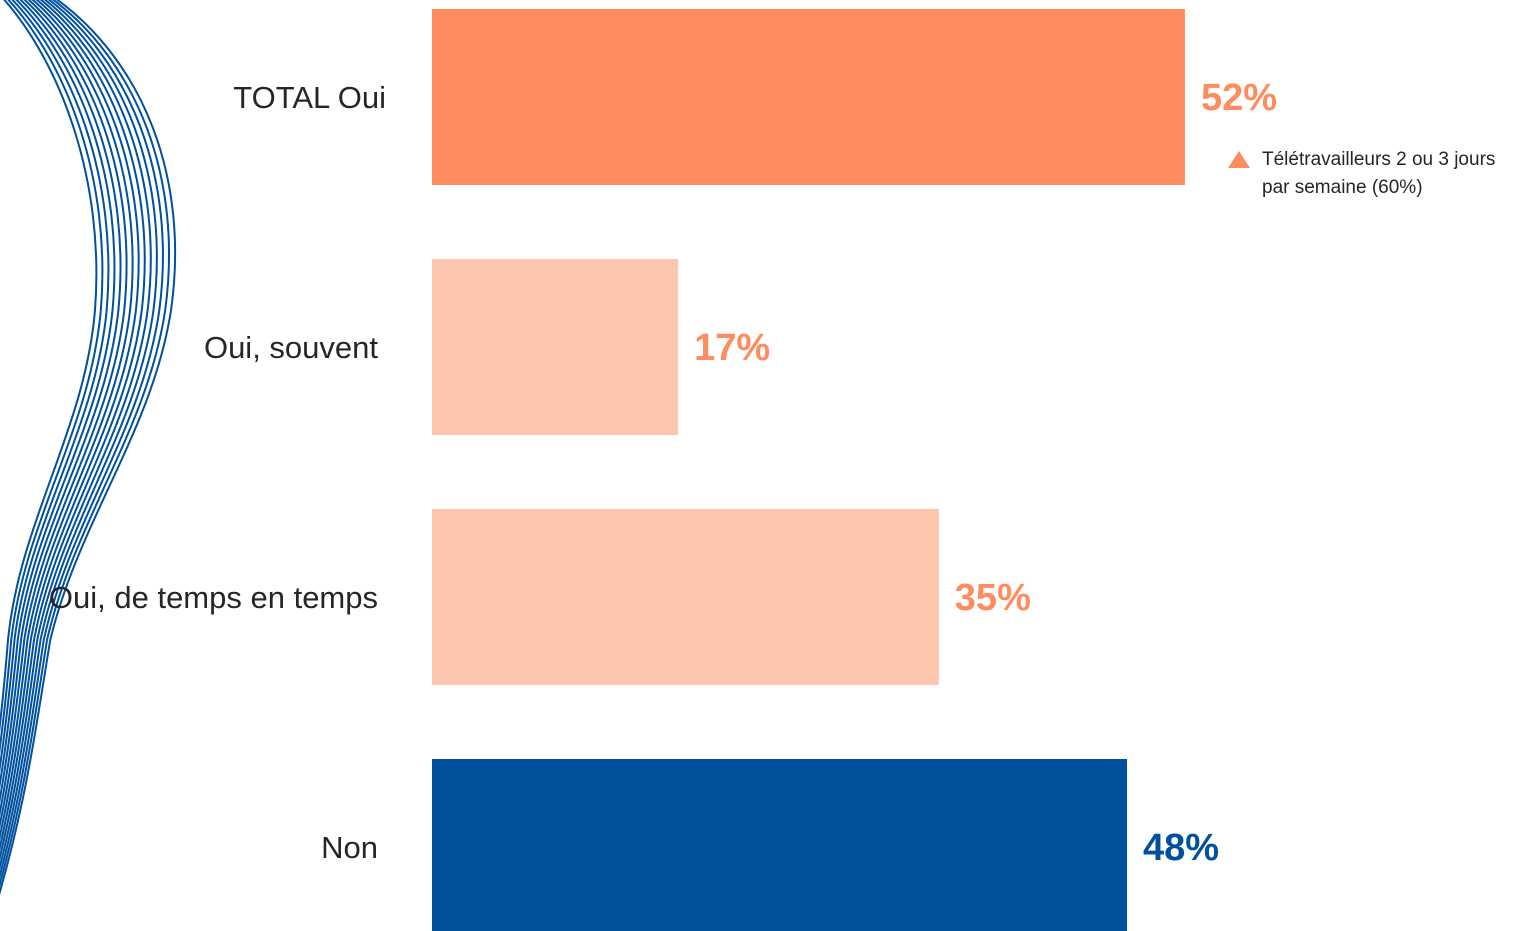 Image resolution: width=1524 pixels, height=931 pixels. I want to click on category-label: Oui, souvent, so click(291, 347).